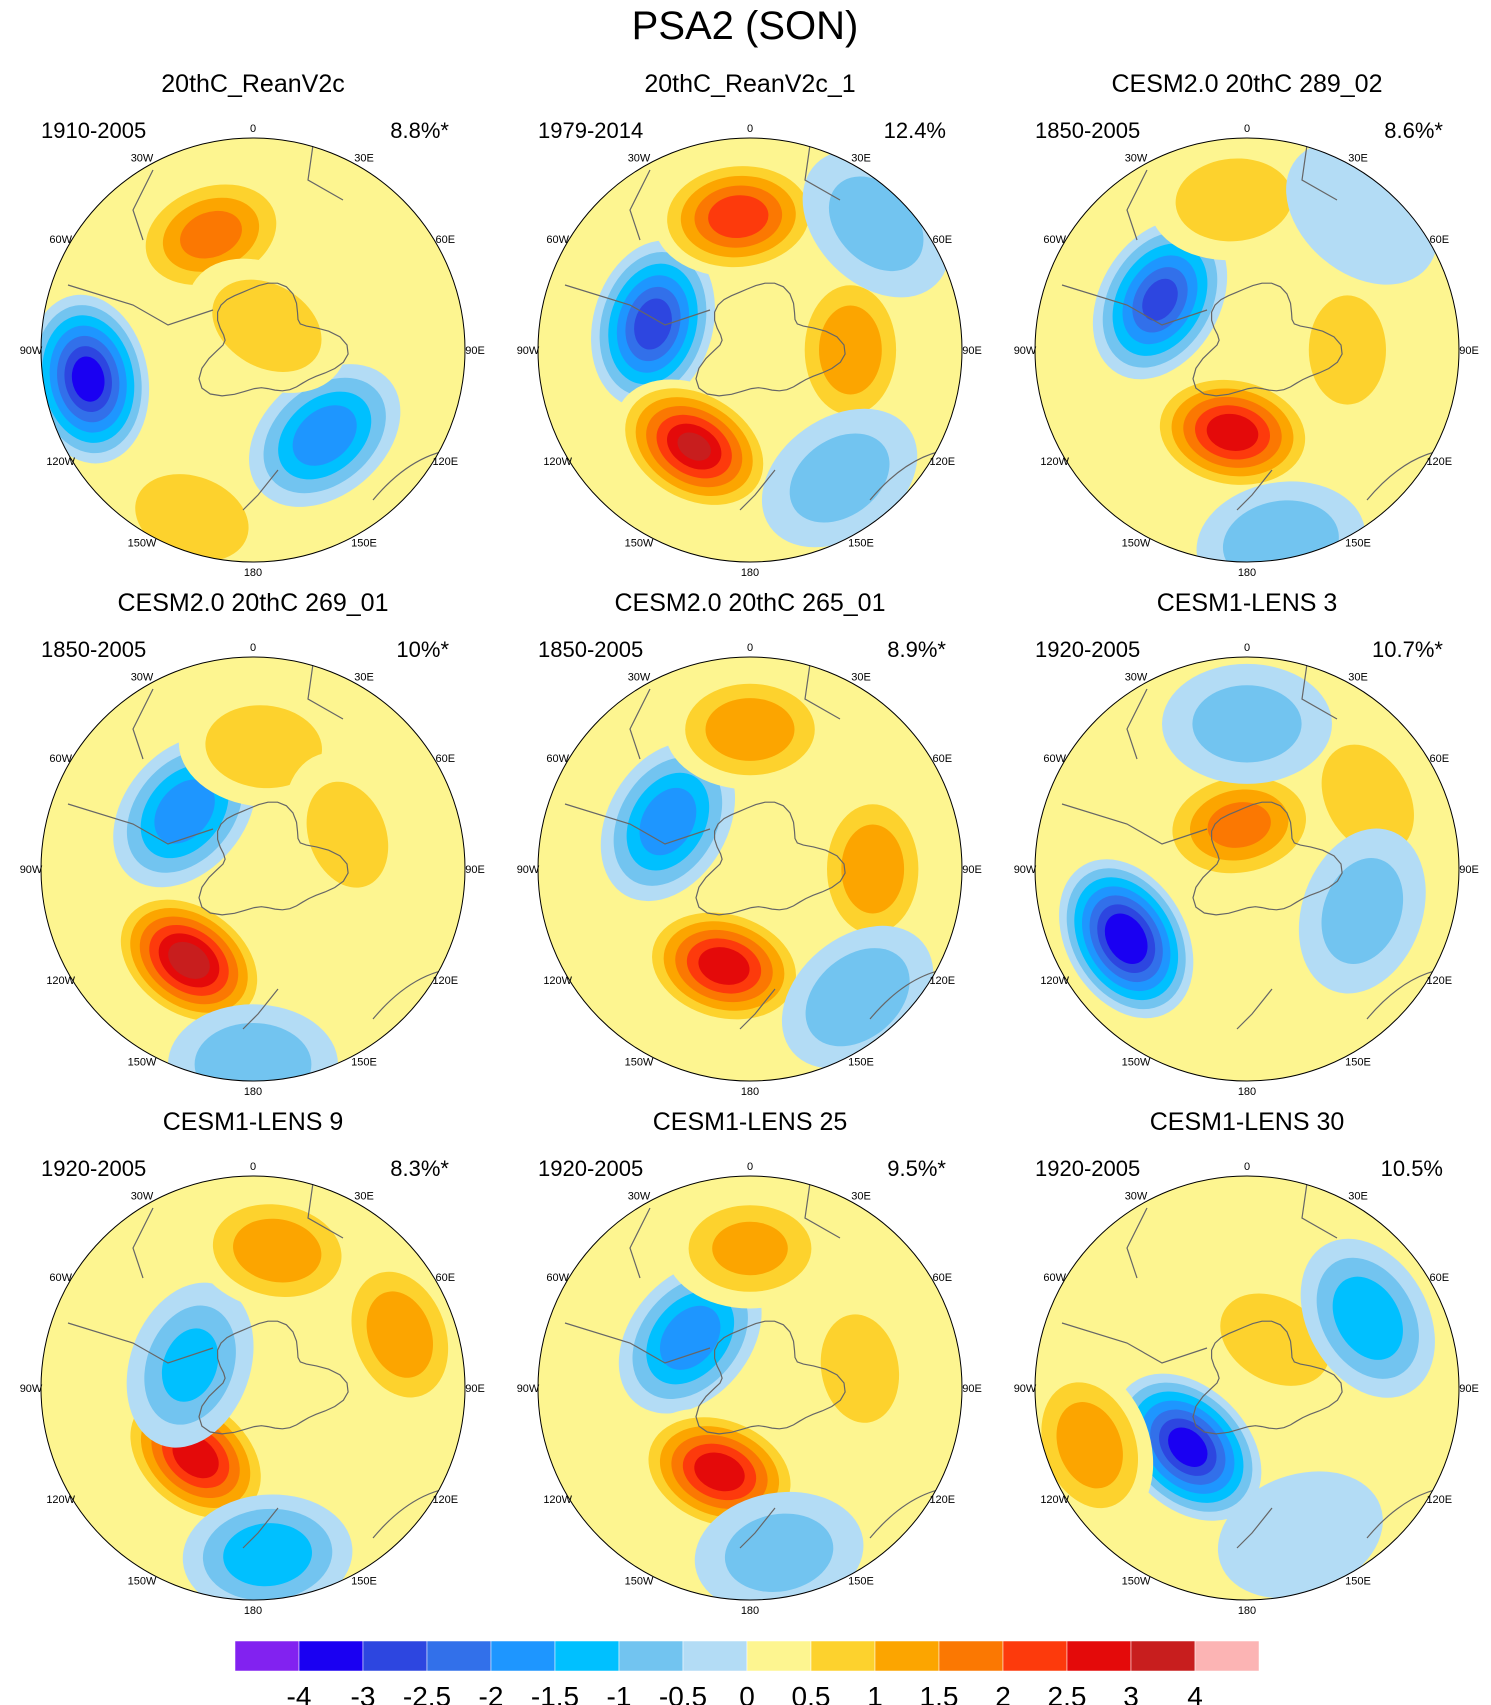 This screenshot has height=1705, width=1491. I want to click on panel-variance: 10.7%*, so click(1407, 649).